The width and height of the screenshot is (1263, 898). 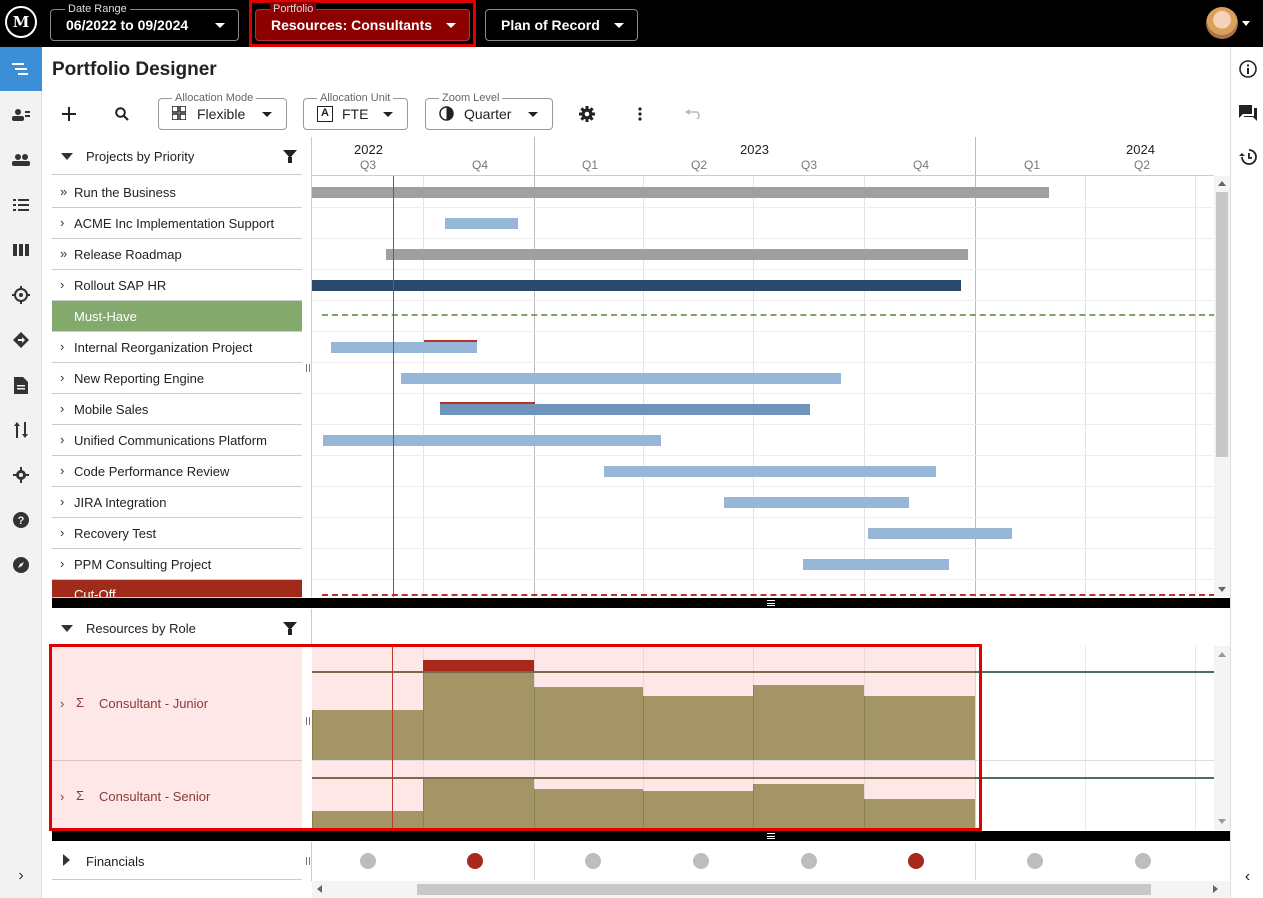 What do you see at coordinates (21, 430) in the screenshot?
I see `sort-icon` at bounding box center [21, 430].